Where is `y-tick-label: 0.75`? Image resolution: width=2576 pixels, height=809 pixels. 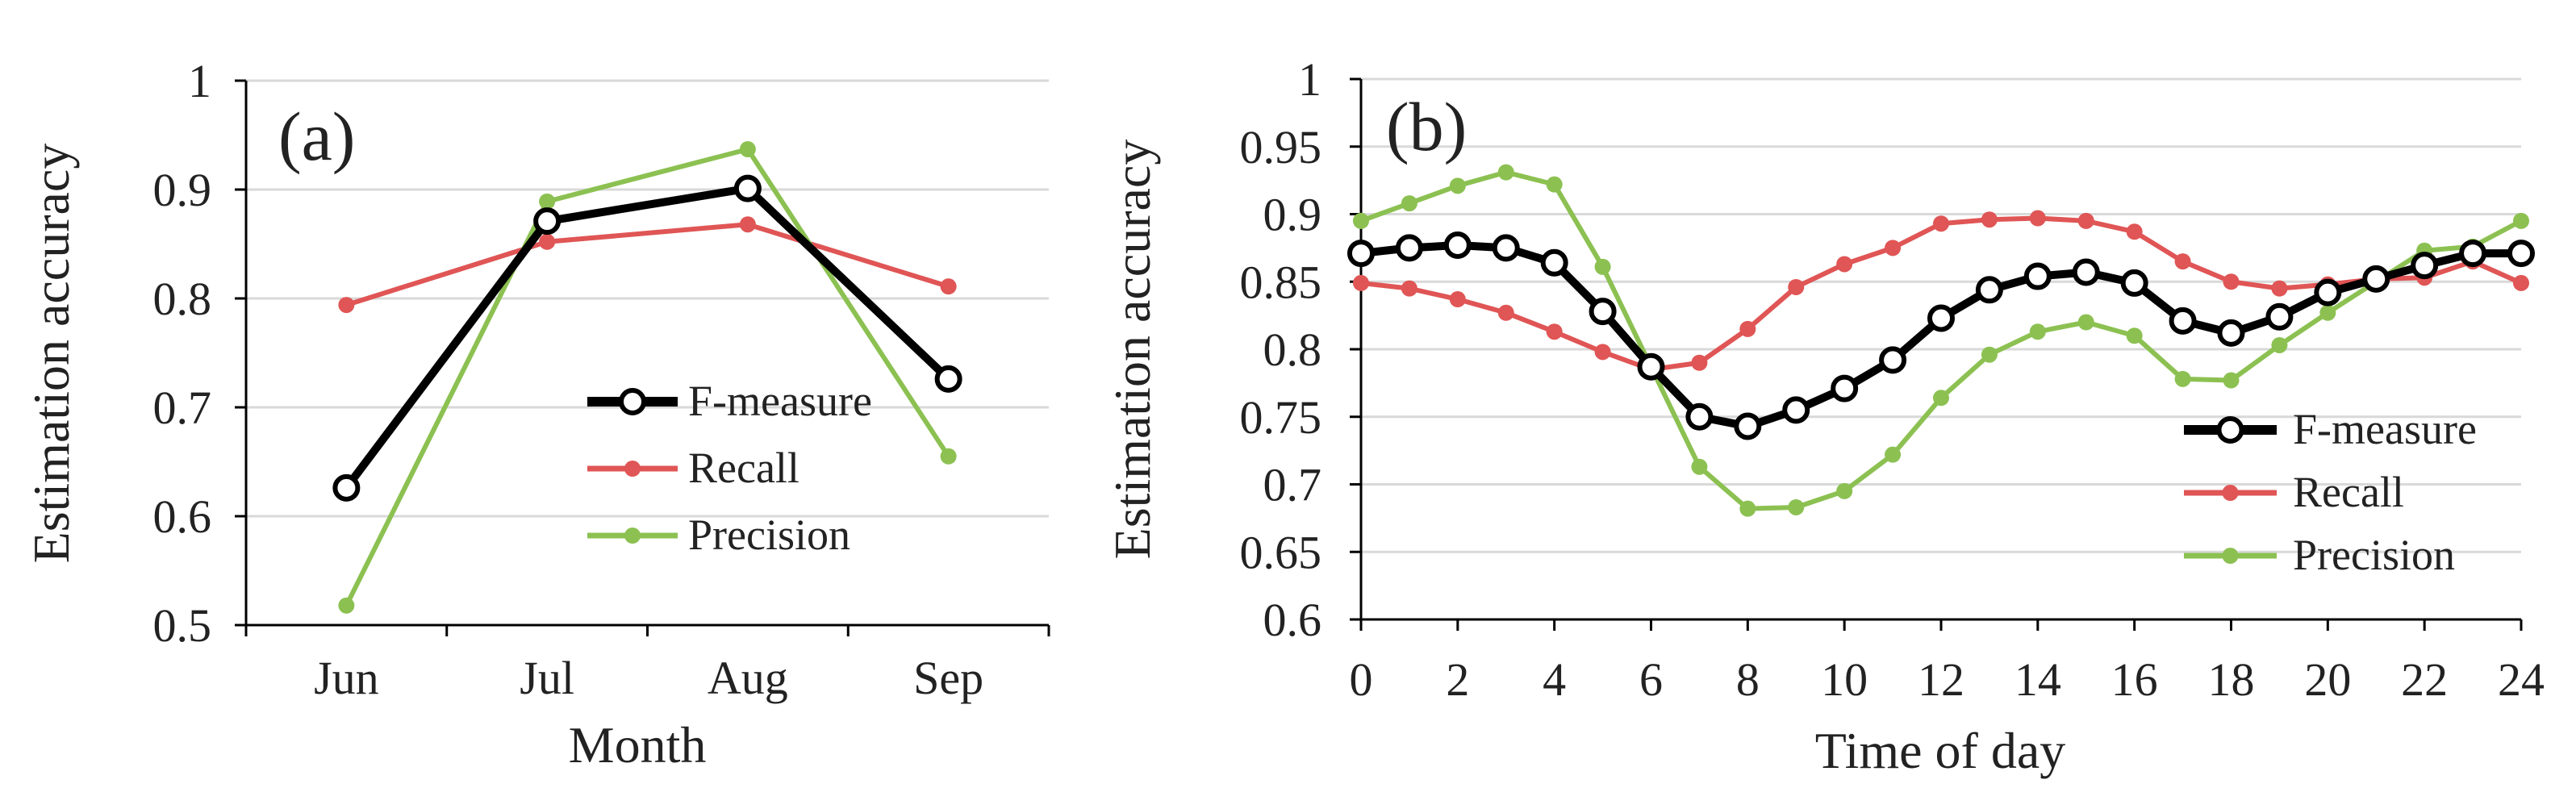 y-tick-label: 0.75 is located at coordinates (1281, 417).